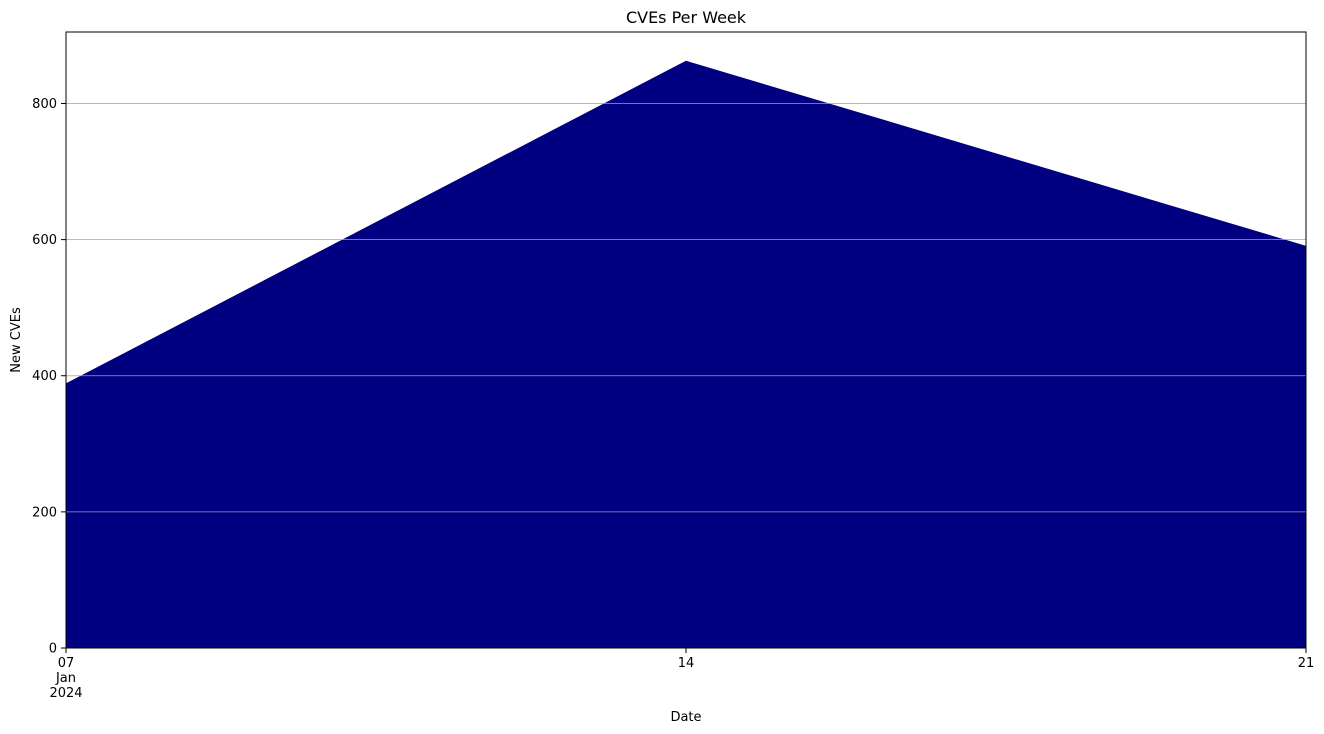 The image size is (1324, 734). I want to click on x-tick-label-0-0: 07, so click(66, 663).